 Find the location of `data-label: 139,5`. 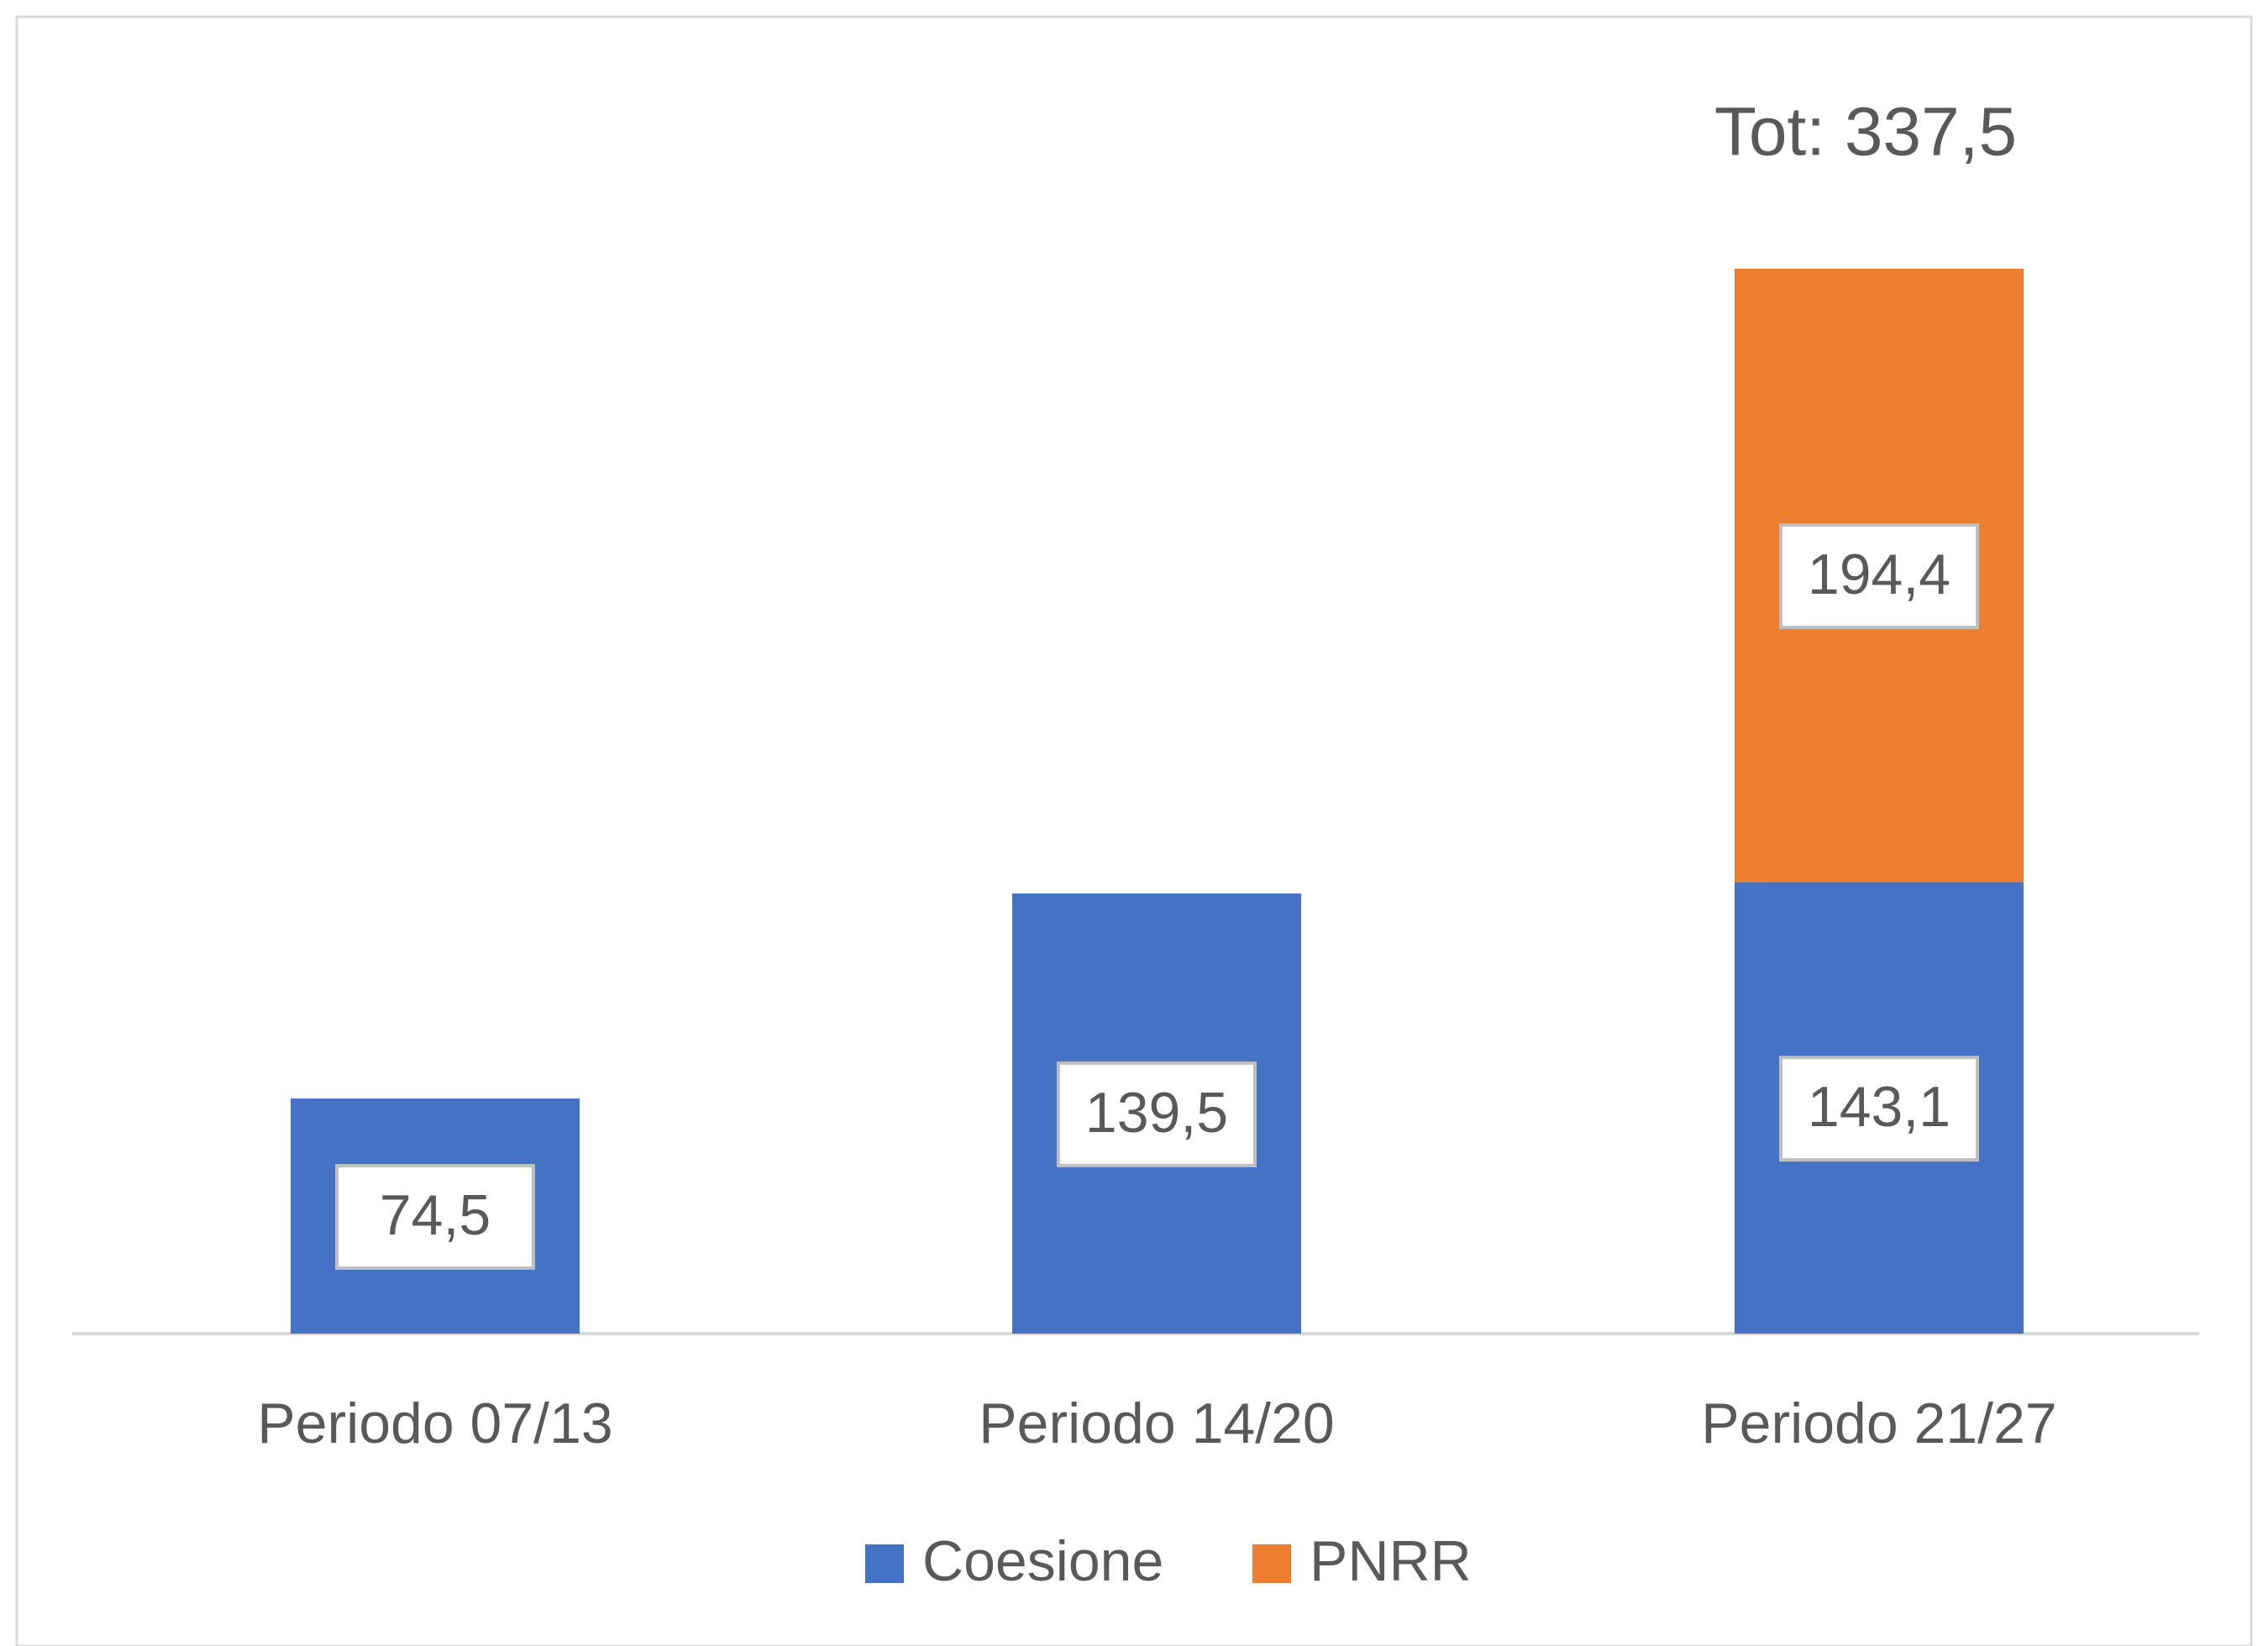

data-label: 139,5 is located at coordinates (1156, 1113).